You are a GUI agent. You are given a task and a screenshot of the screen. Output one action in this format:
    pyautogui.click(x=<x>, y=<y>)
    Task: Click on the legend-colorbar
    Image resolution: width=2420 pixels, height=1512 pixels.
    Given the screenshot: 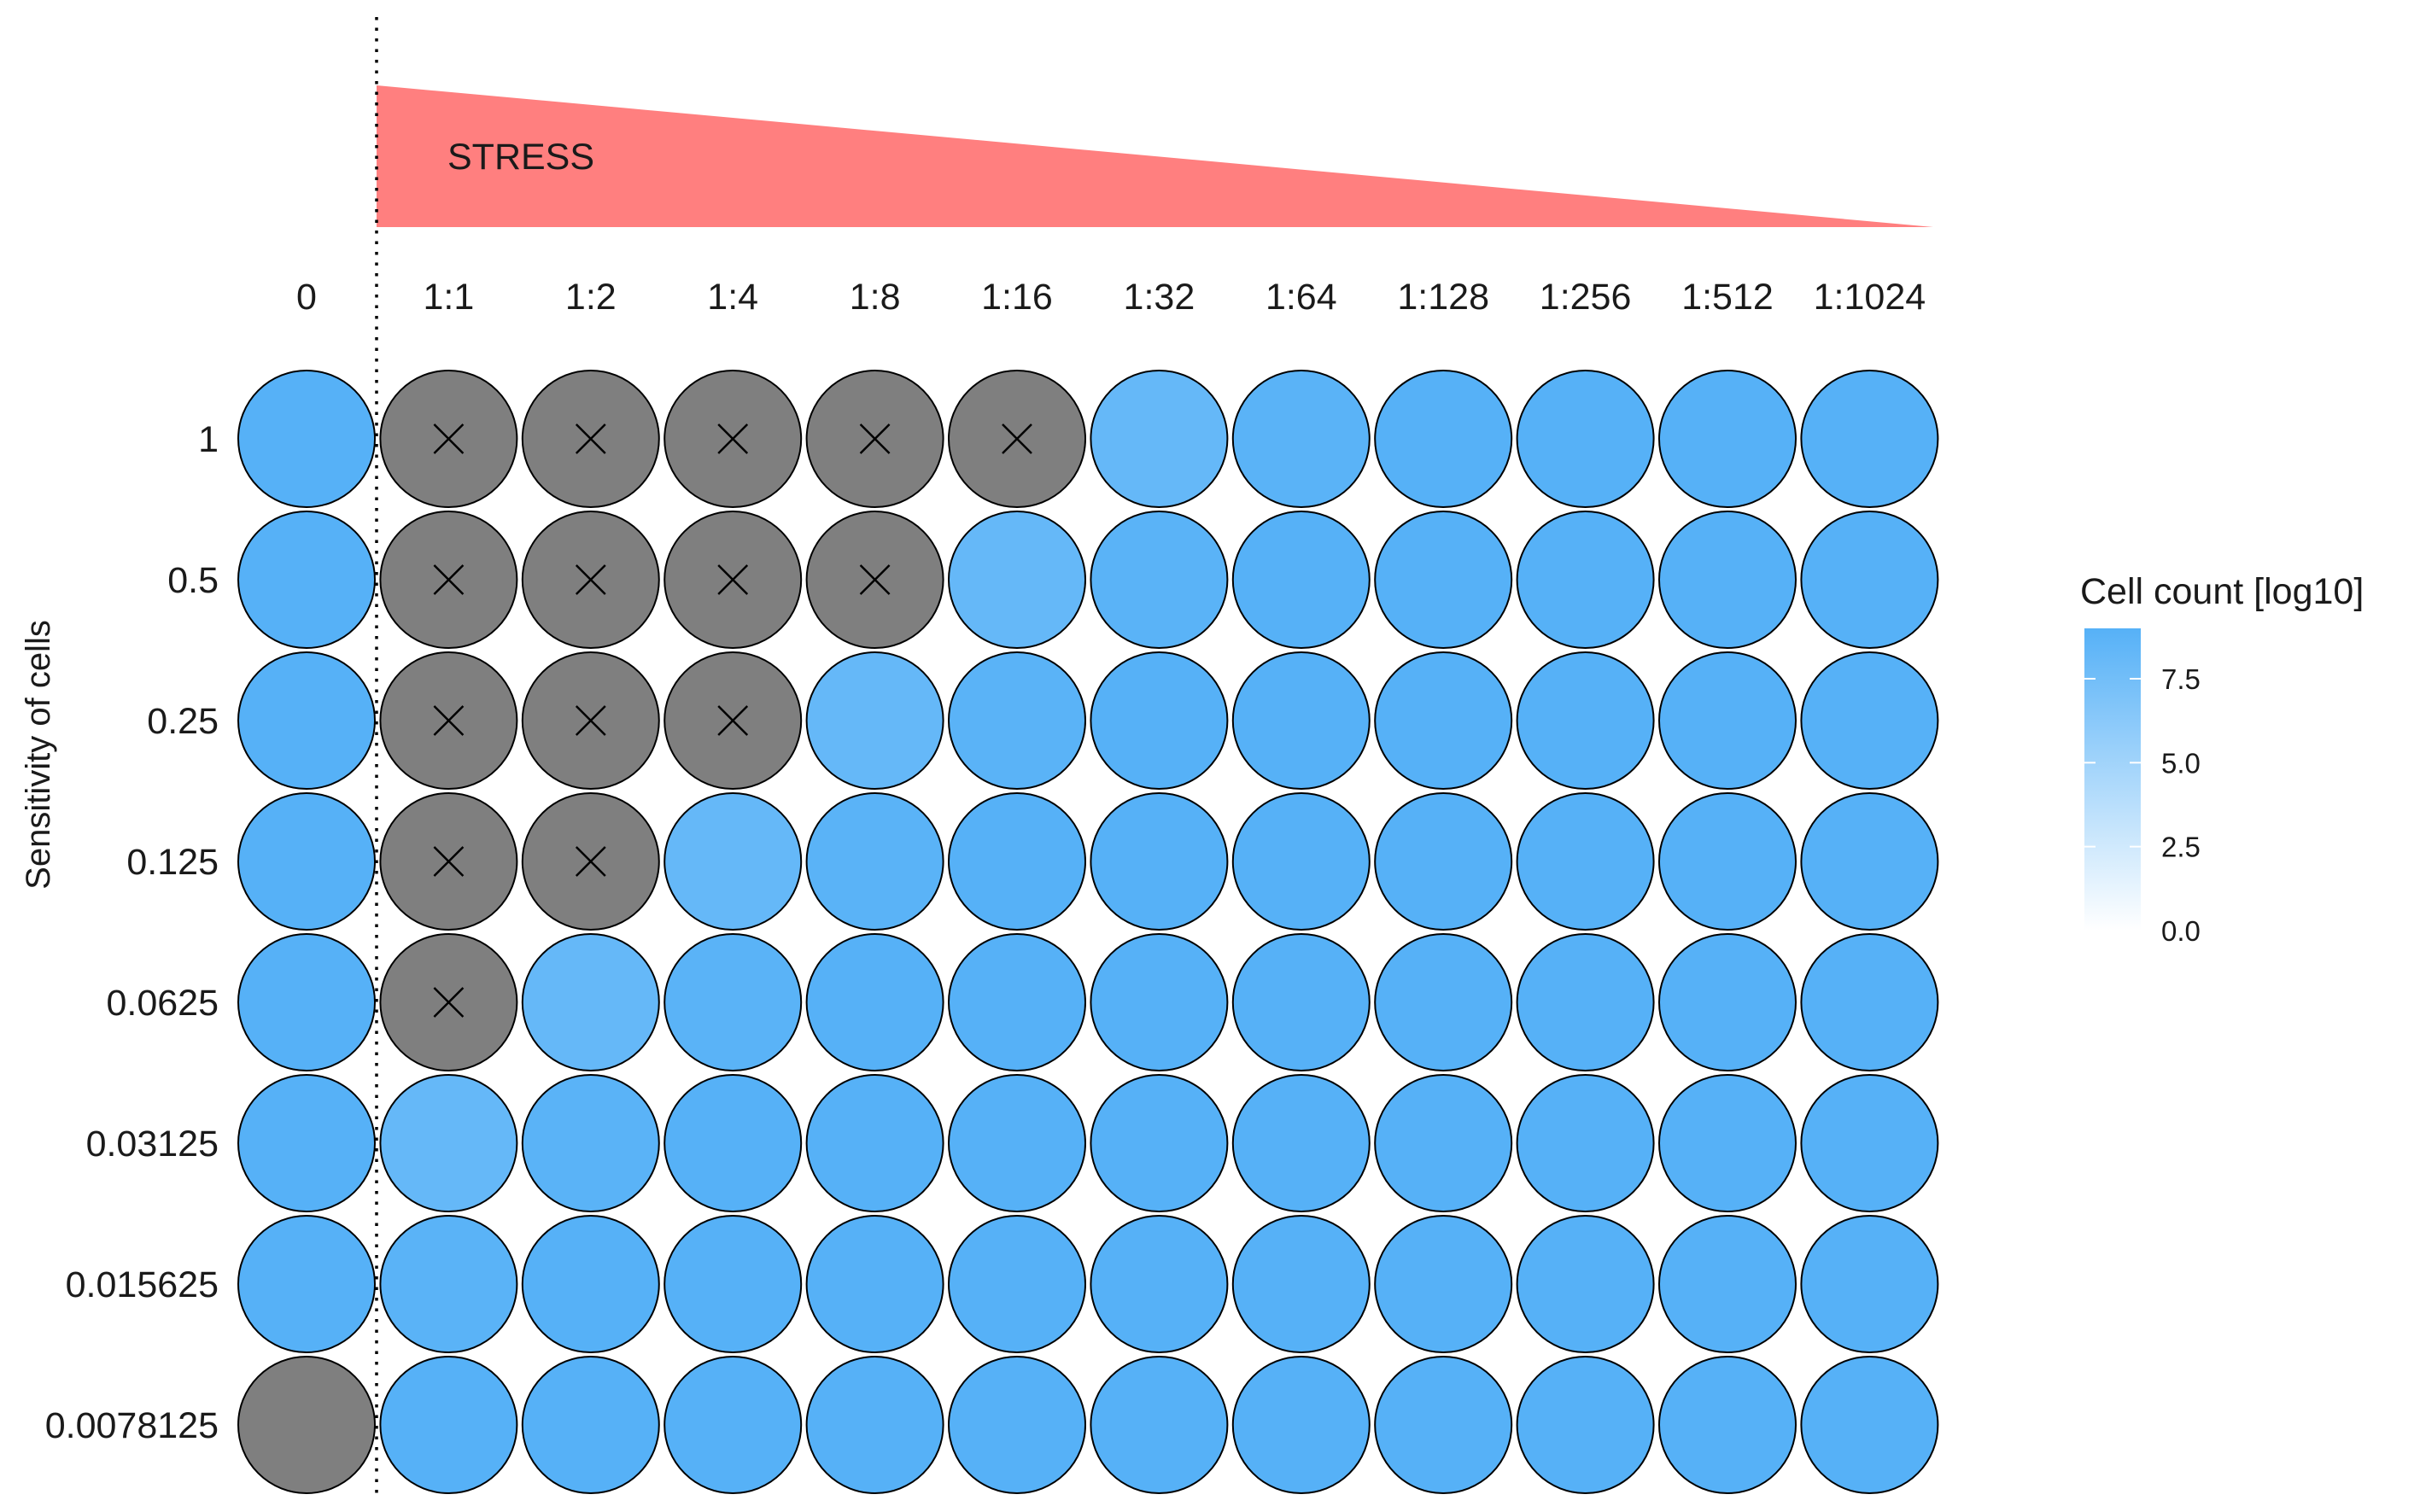 What is the action you would take?
    pyautogui.click(x=2112, y=779)
    